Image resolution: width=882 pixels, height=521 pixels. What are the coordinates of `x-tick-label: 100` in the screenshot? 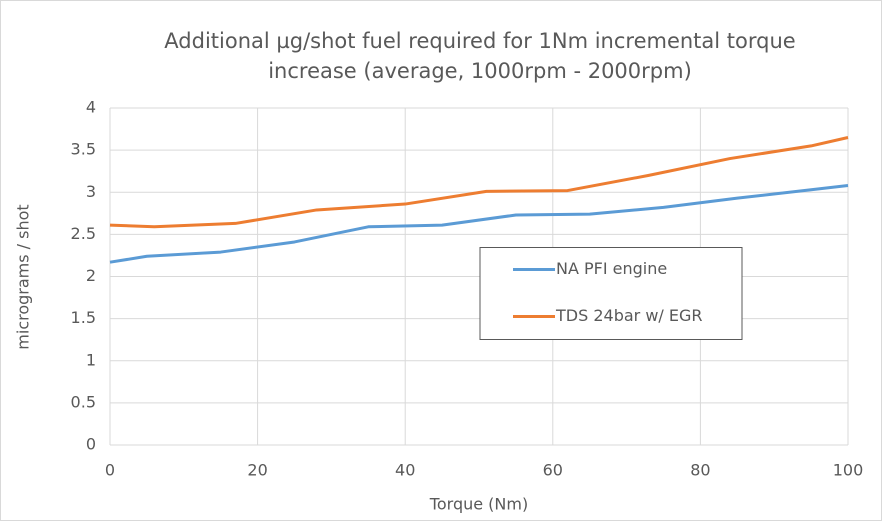 It's located at (848, 470).